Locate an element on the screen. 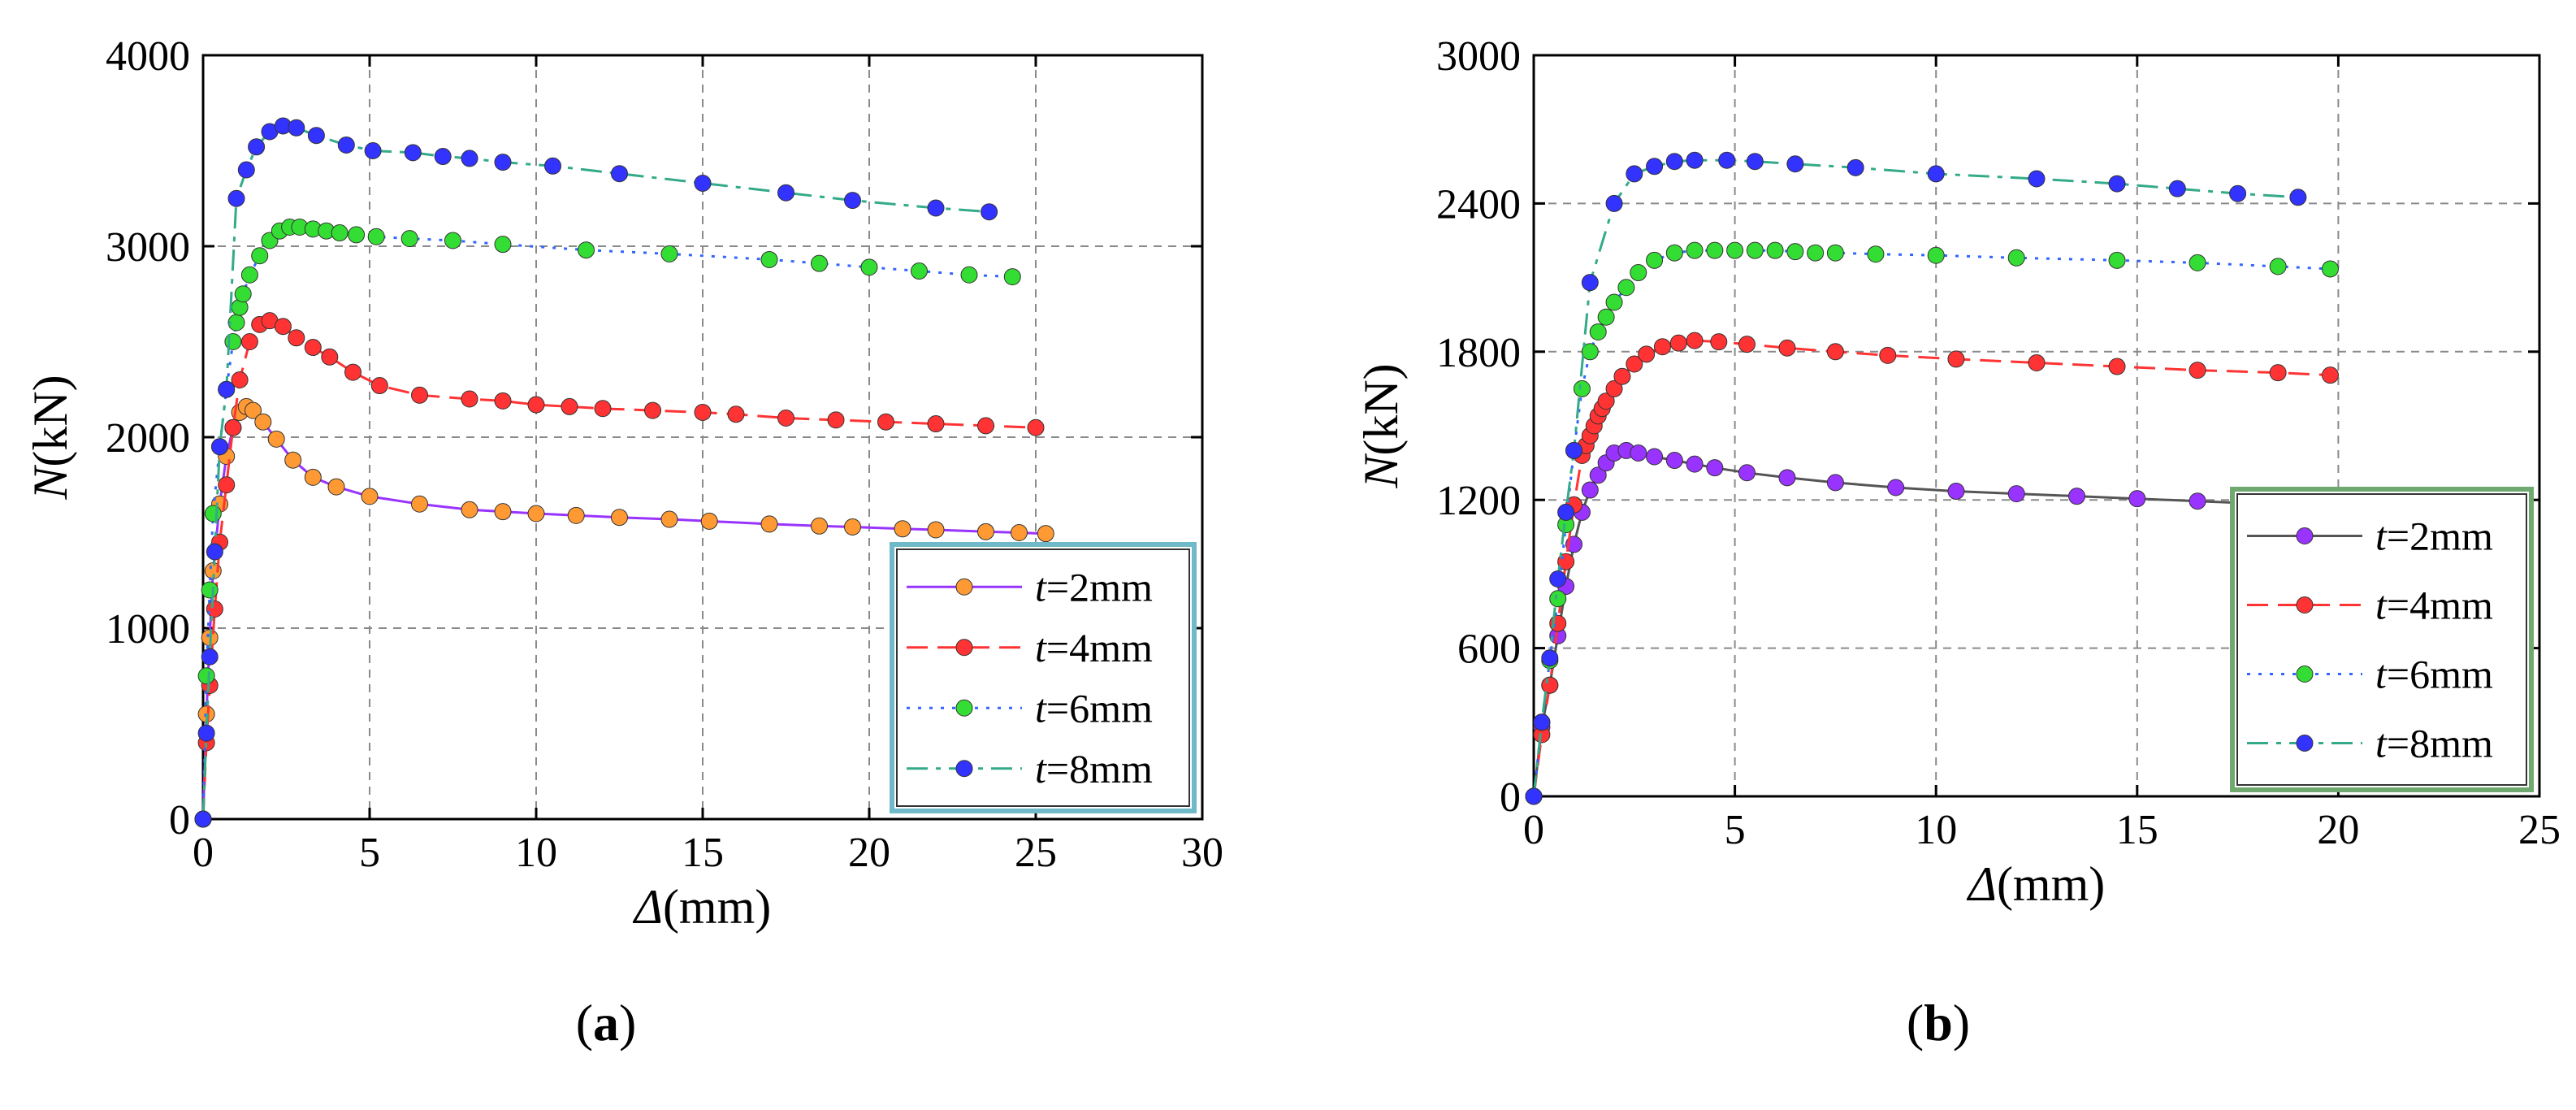 This screenshot has height=1110, width=2576. y-tick-label: 600 is located at coordinates (1489, 650).